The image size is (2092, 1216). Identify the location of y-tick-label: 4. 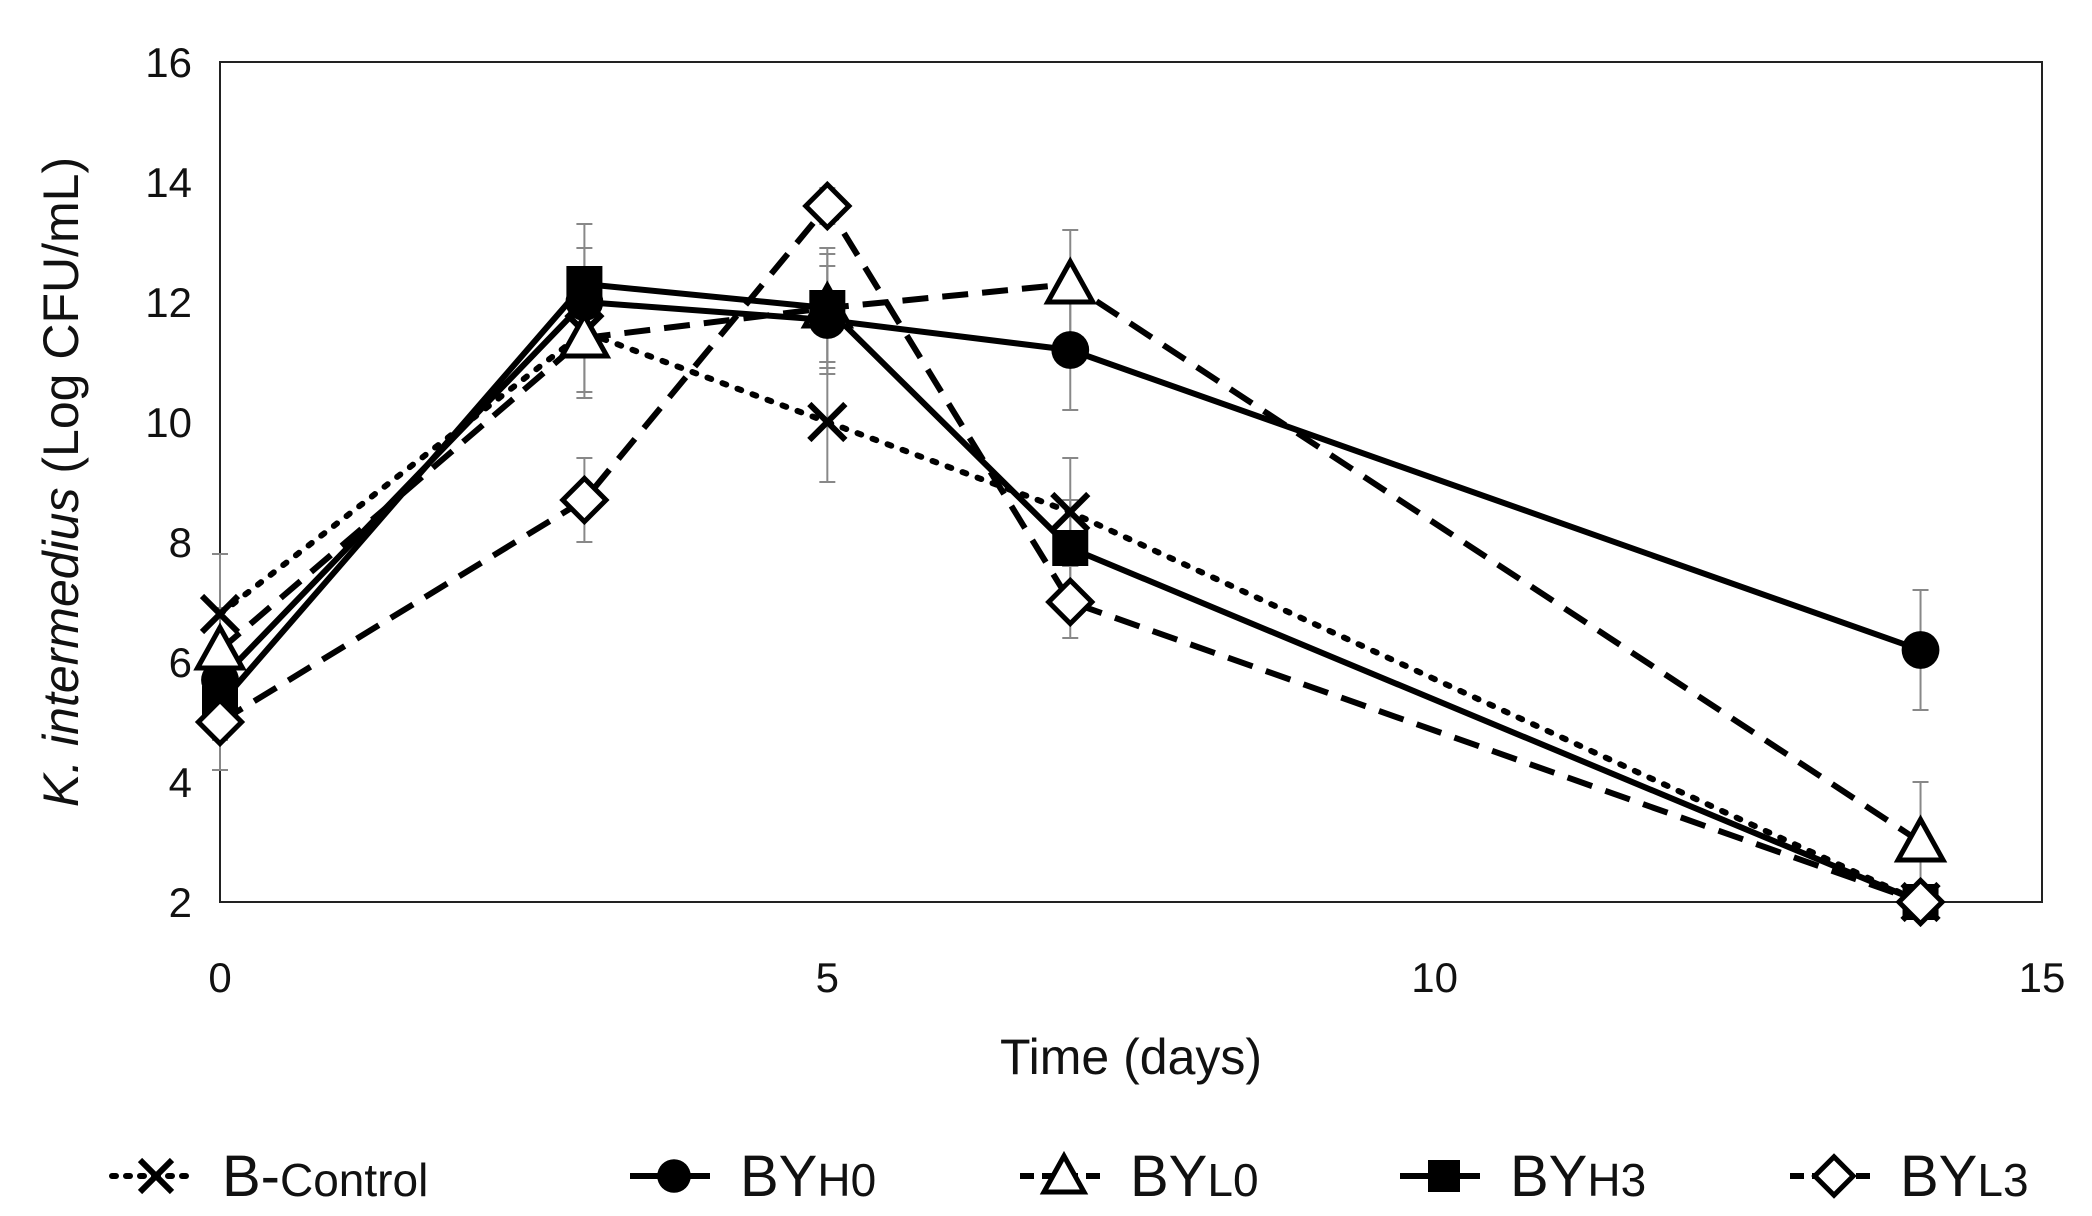
(180, 782).